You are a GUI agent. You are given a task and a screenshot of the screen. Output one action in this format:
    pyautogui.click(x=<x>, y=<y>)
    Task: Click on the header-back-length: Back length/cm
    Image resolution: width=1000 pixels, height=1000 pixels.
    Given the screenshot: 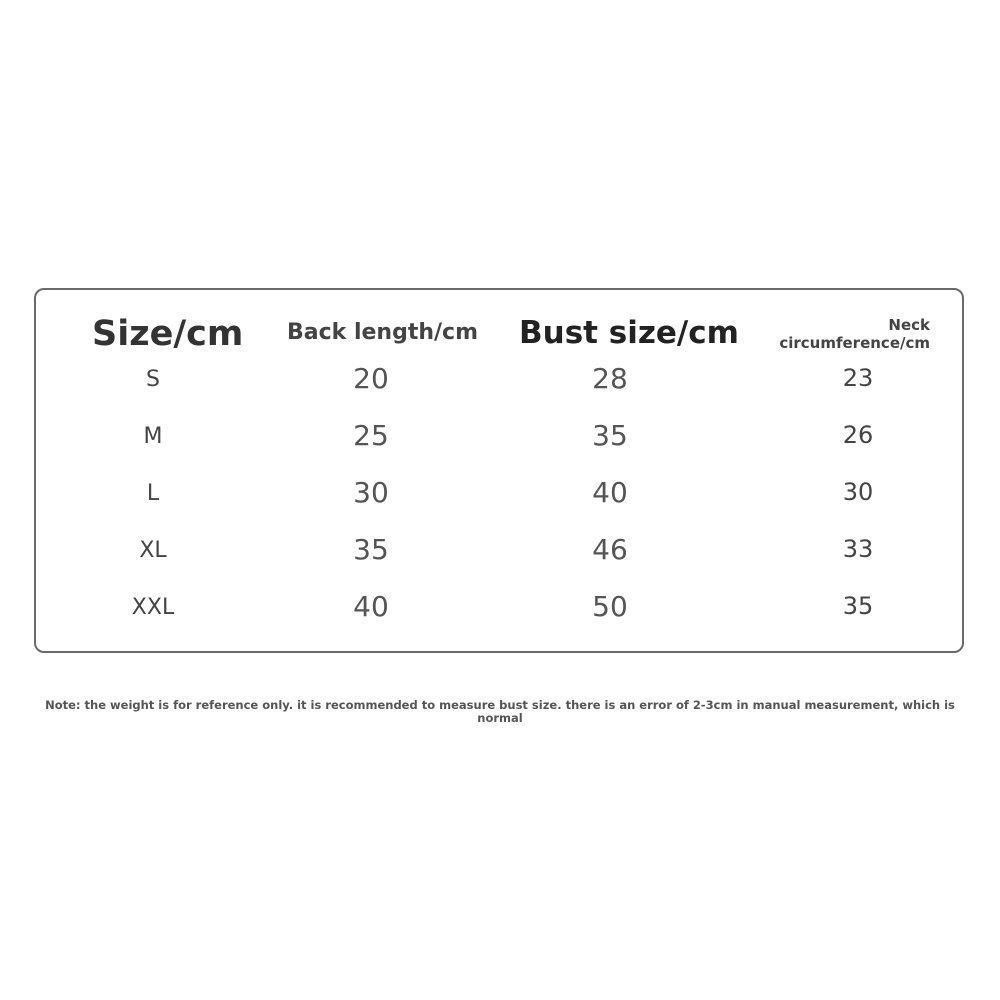 What is the action you would take?
    pyautogui.click(x=382, y=332)
    